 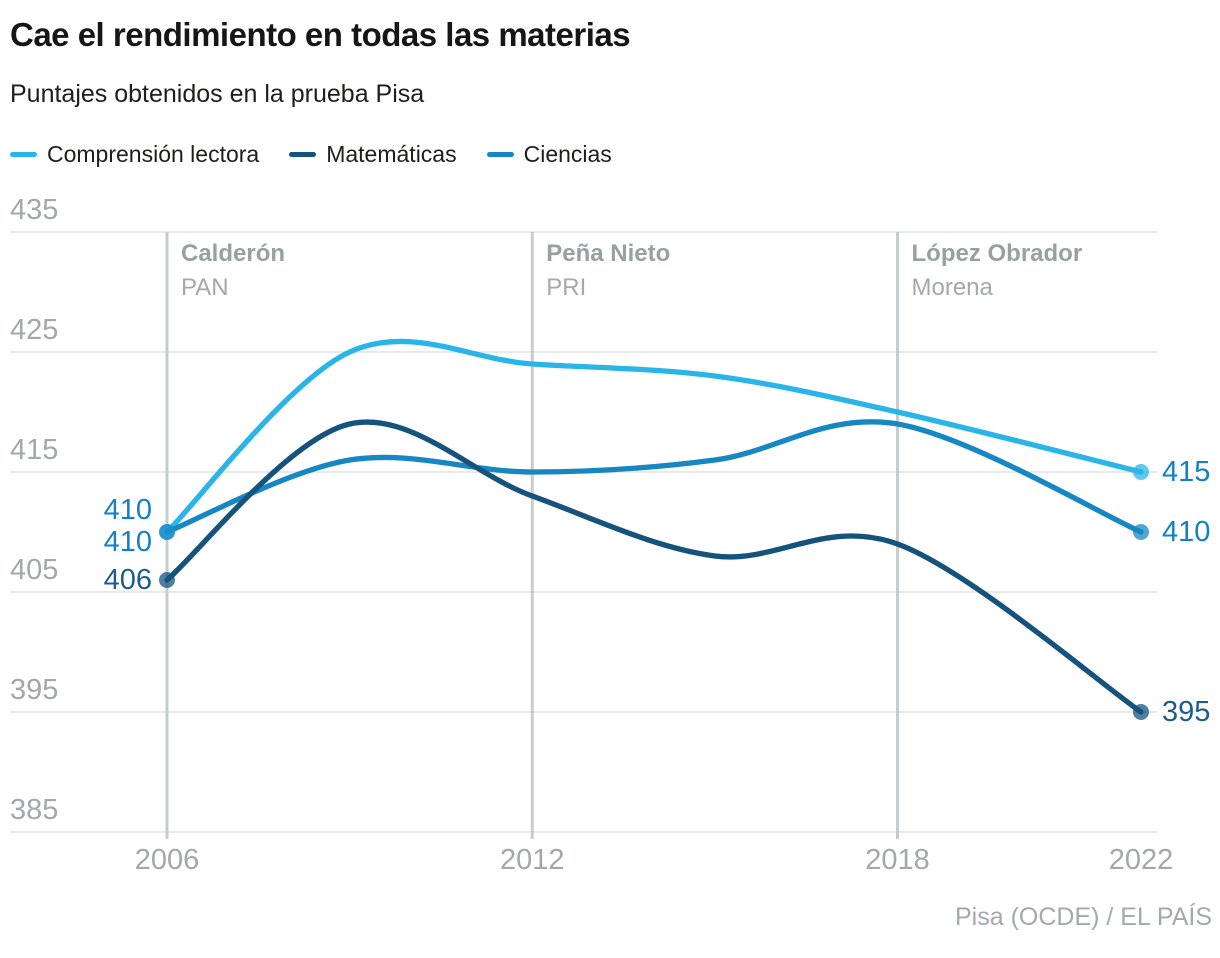 I want to click on legend-item-lectora: Comprensión lectora, so click(x=134, y=154).